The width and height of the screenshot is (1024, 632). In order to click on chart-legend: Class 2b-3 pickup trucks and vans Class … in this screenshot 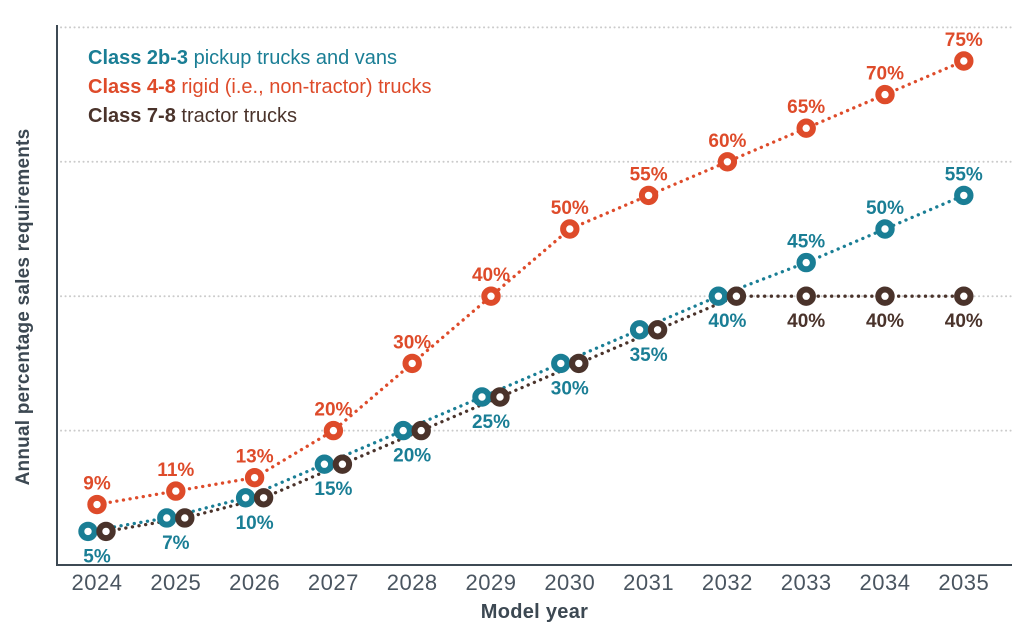, I will do `click(259, 87)`.